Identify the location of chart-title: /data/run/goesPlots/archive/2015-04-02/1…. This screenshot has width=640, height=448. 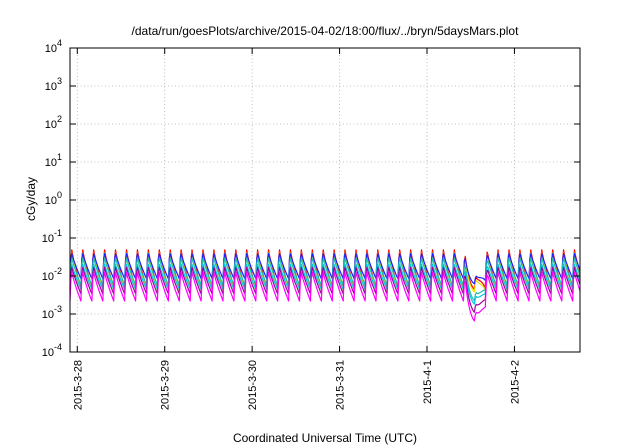
(326, 31).